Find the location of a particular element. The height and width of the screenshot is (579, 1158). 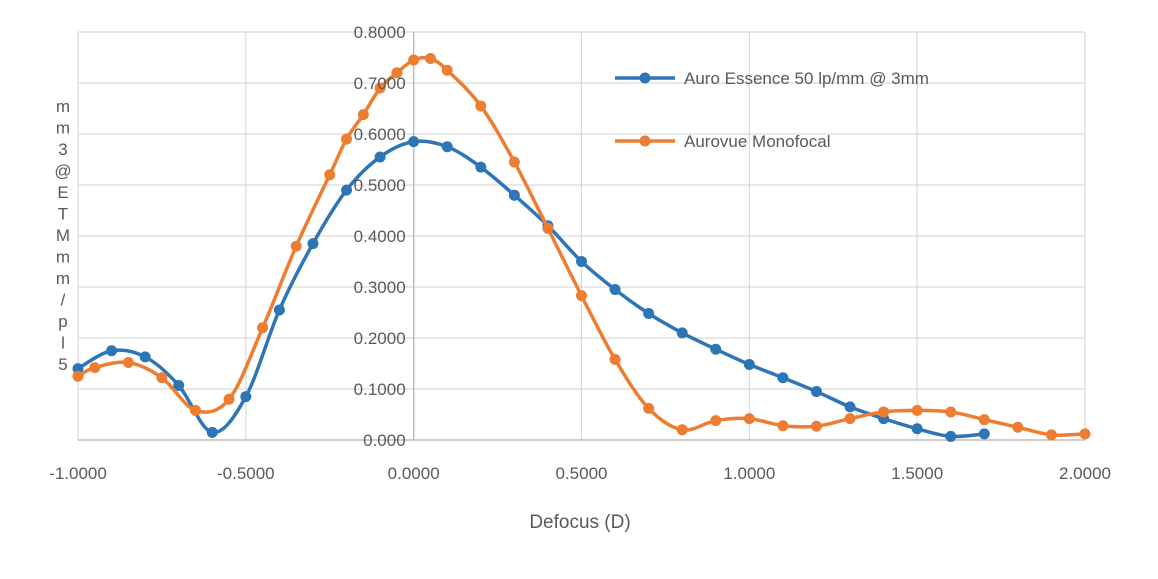

x-tick-label: 1.0000 is located at coordinates (749, 473).